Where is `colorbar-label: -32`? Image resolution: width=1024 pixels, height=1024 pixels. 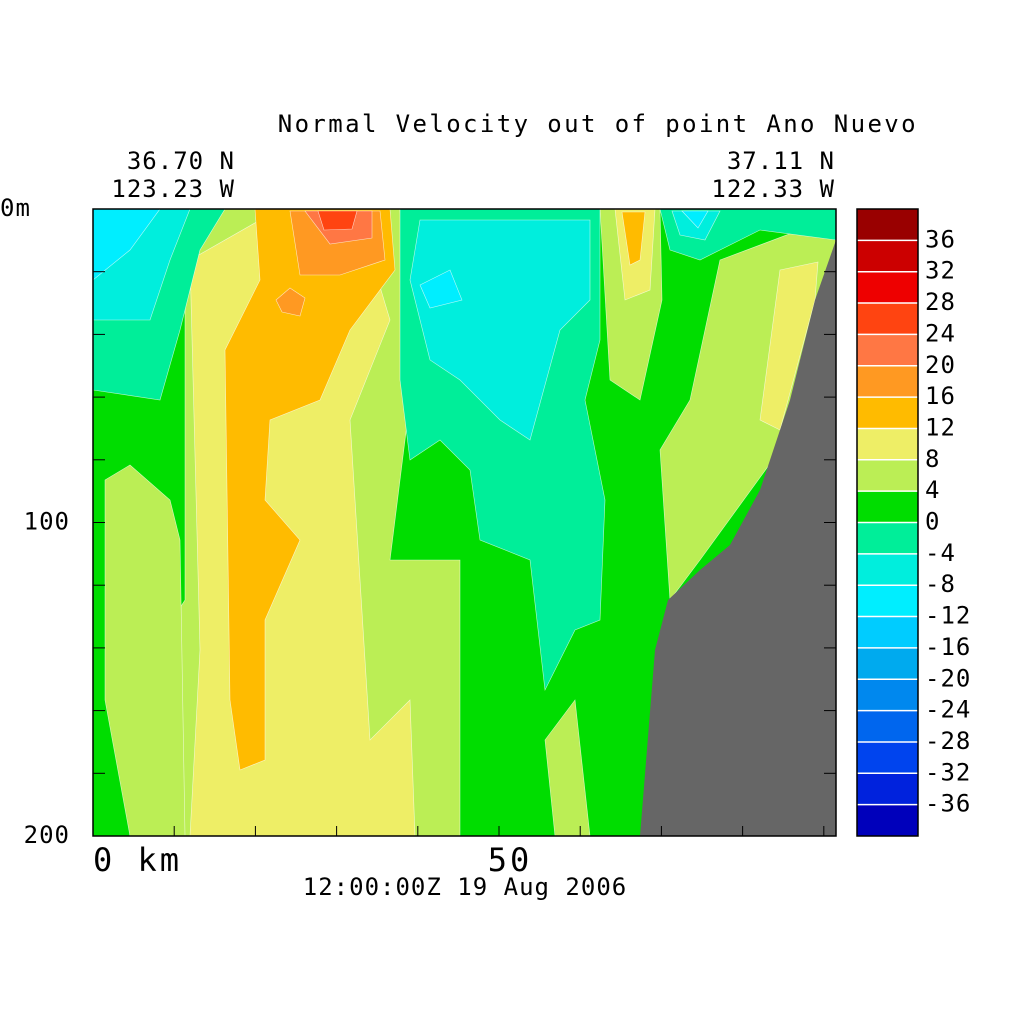
colorbar-label: -32 is located at coordinates (948, 772).